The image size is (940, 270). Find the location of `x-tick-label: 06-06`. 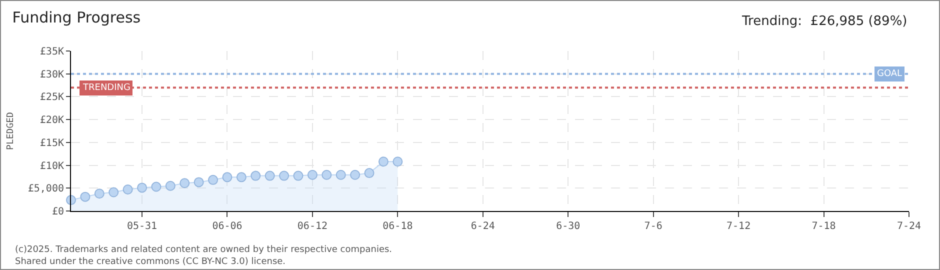

x-tick-label: 06-06 is located at coordinates (227, 226).